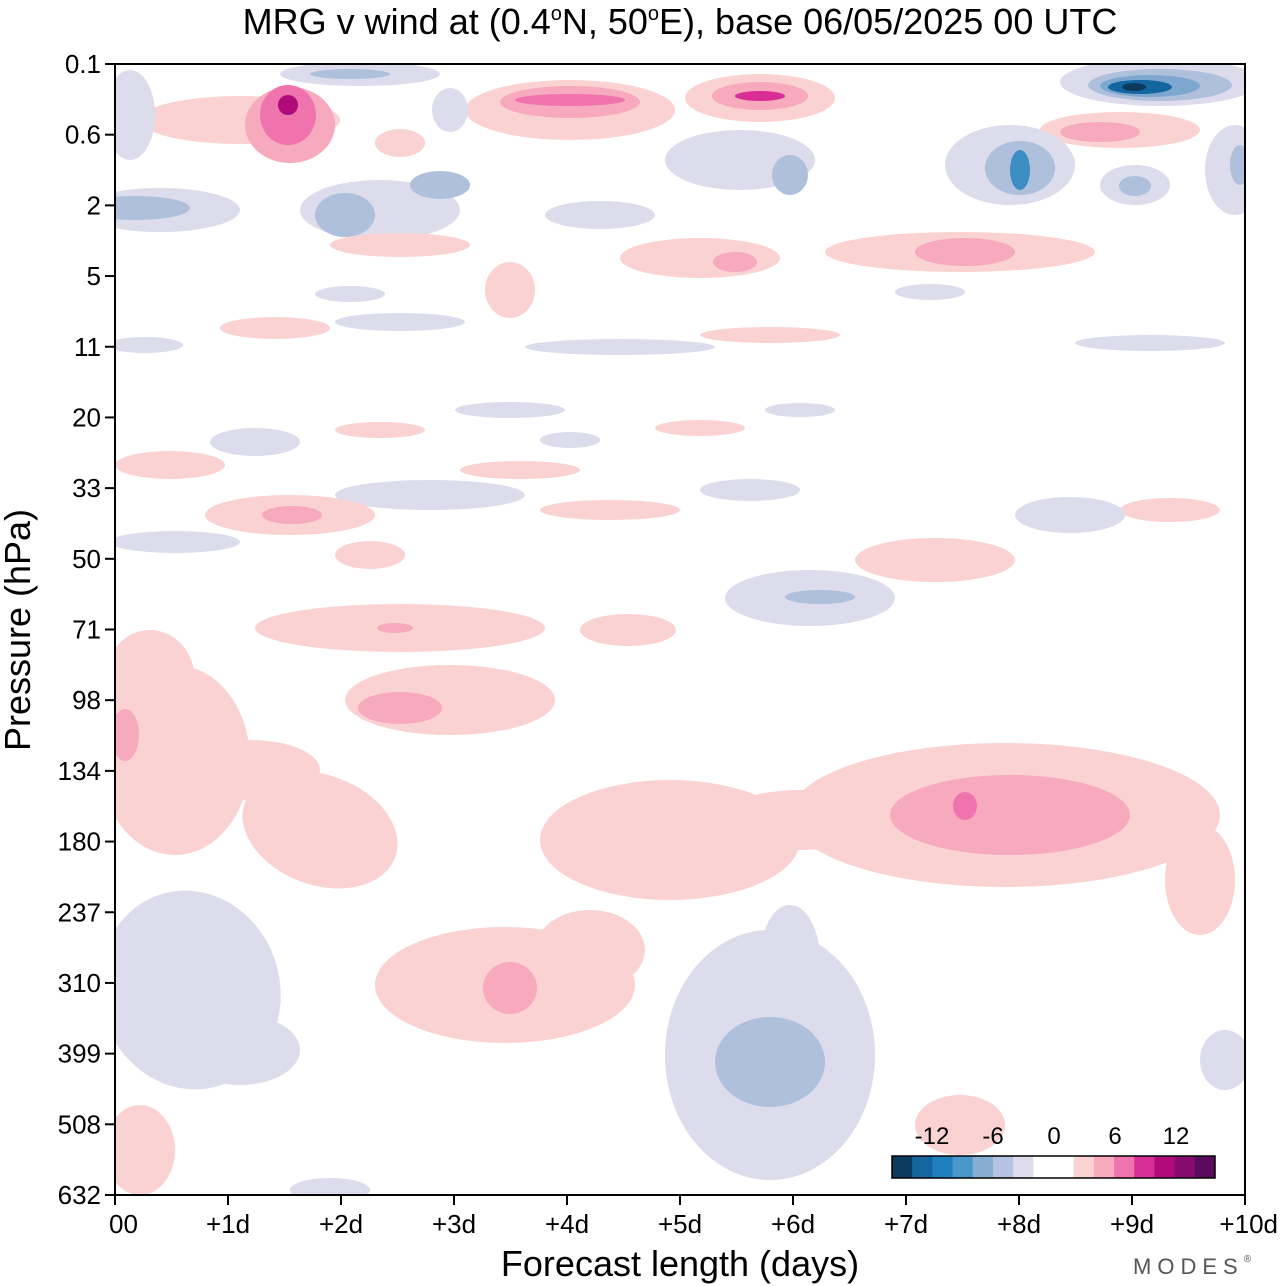 This screenshot has width=1280, height=1286. Describe the element at coordinates (1019, 1224) in the screenshot. I see `x-tick-label: +8d` at that location.